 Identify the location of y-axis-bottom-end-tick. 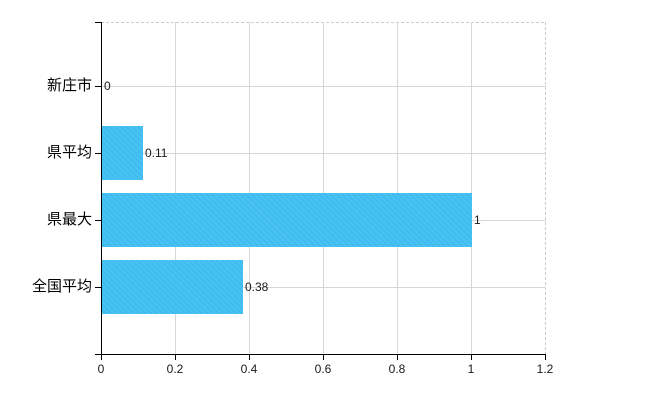
(98, 354).